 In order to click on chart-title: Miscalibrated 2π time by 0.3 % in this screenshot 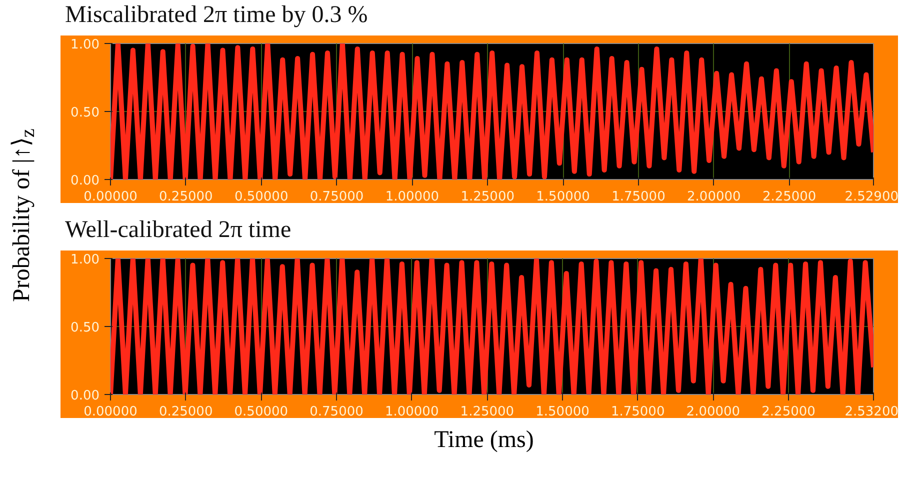, I will do `click(216, 15)`.